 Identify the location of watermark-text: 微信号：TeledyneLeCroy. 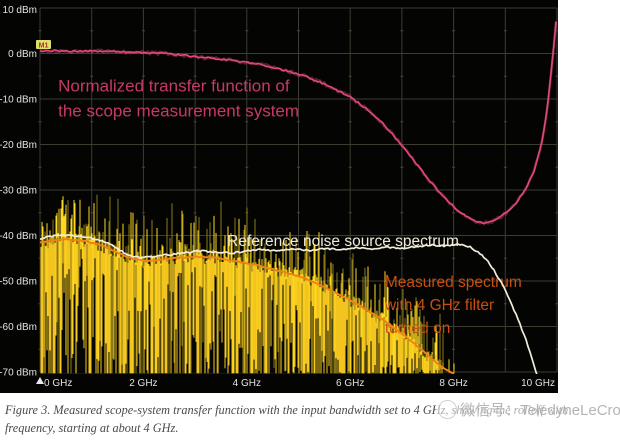
(540, 410).